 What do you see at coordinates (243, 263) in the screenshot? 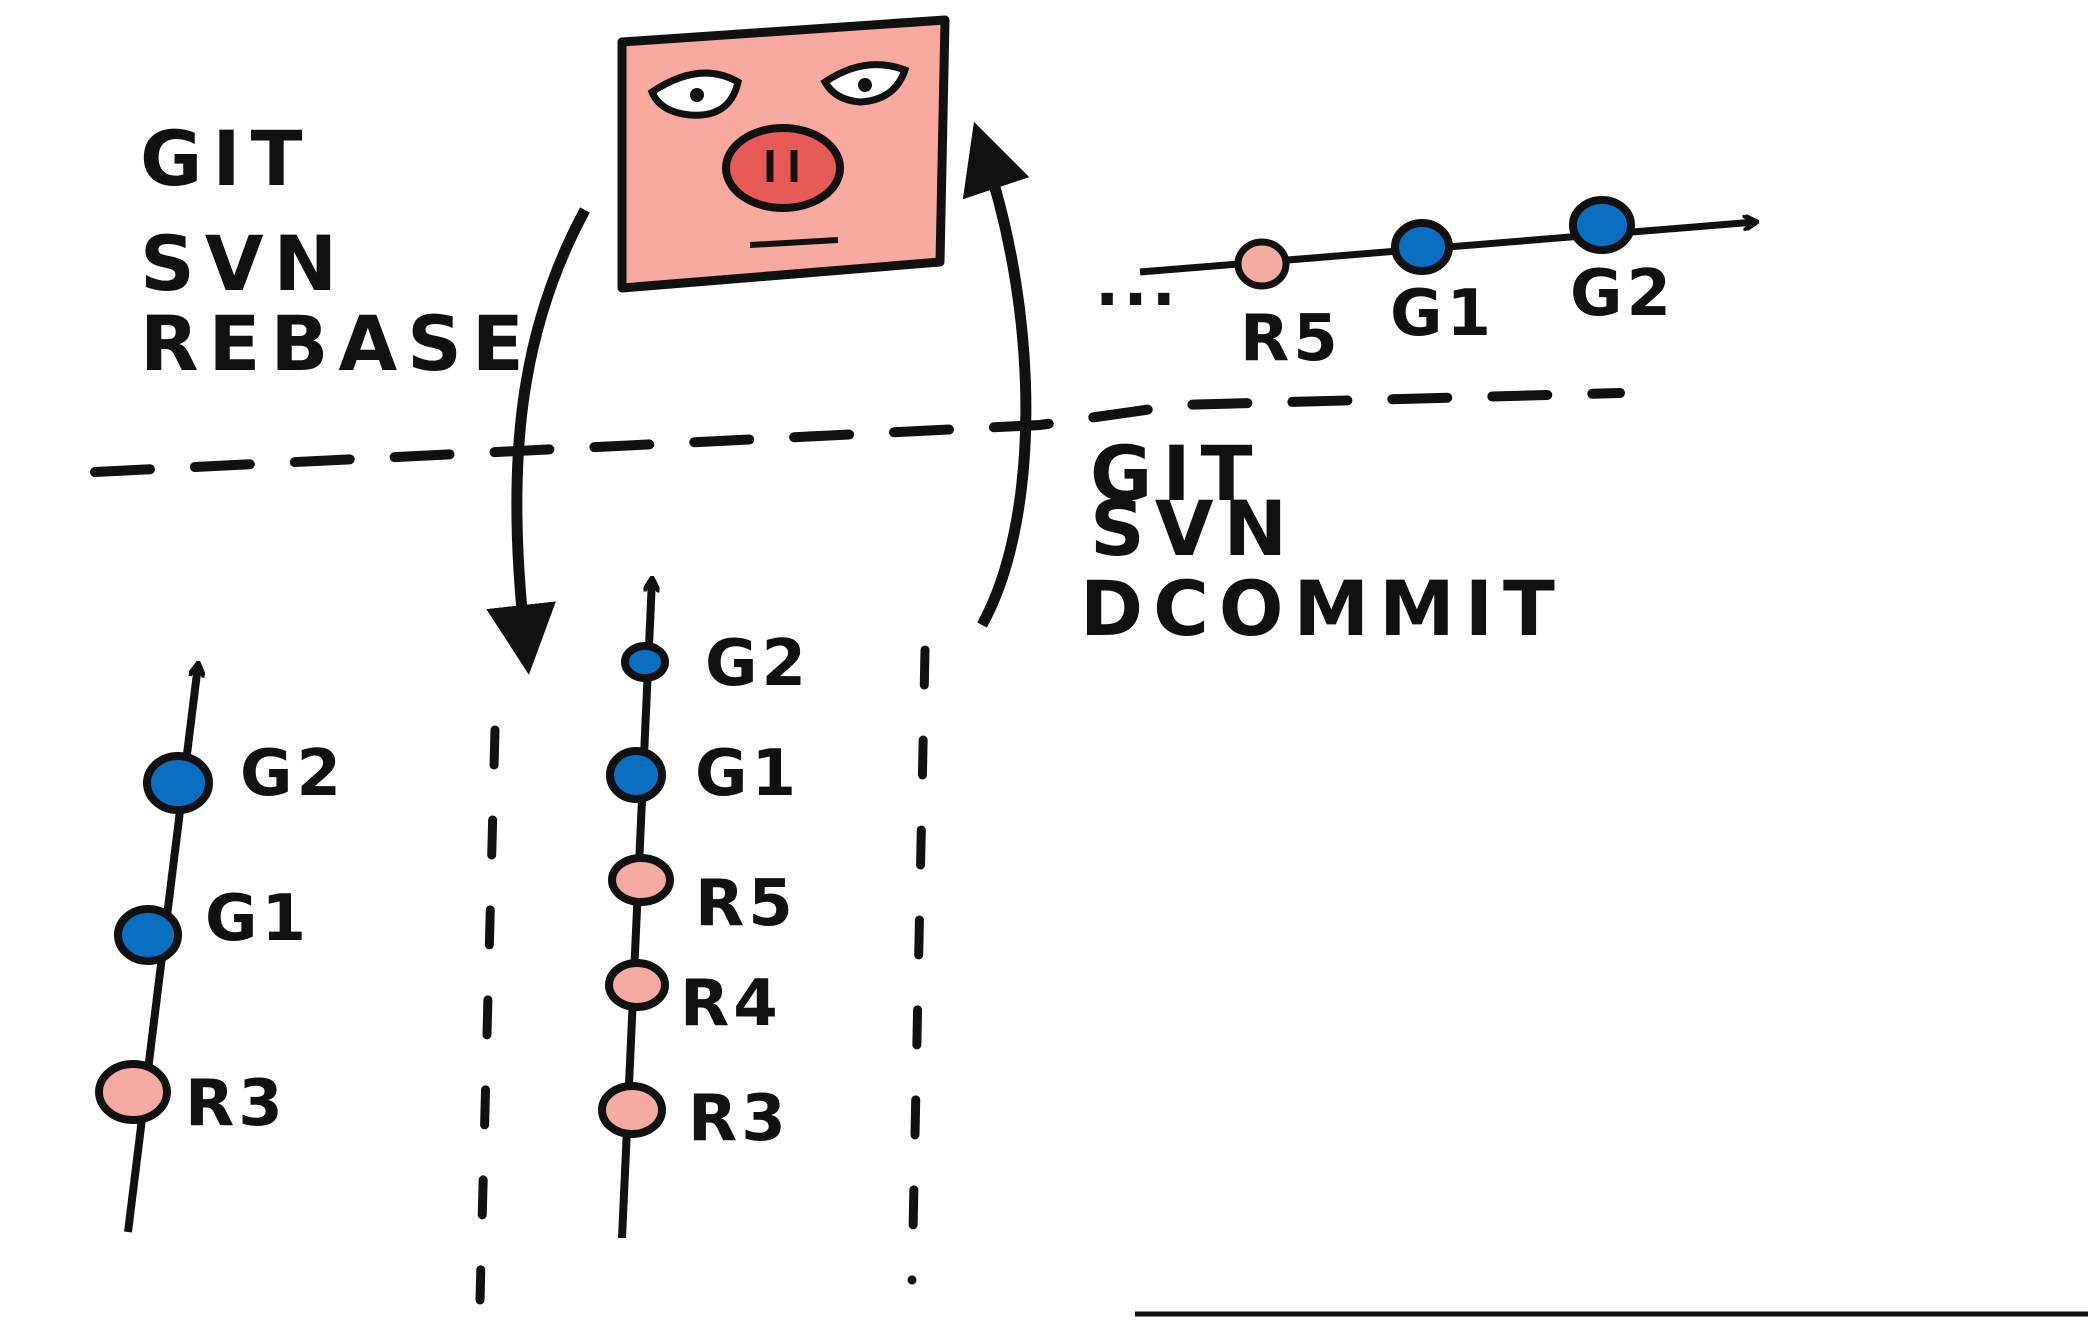
I see `rebase-label-line-2: SVN` at bounding box center [243, 263].